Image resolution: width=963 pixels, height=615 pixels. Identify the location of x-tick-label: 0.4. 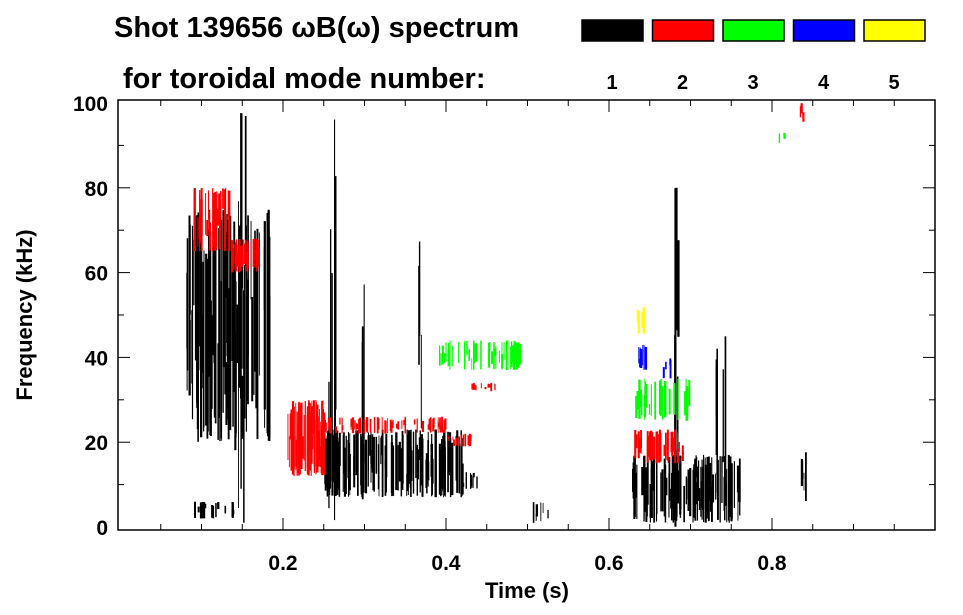
(446, 563).